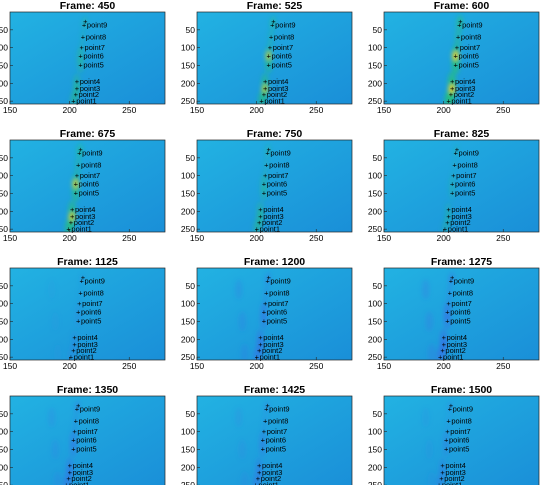  I want to click on y-tick-label: 100, so click(188, 176).